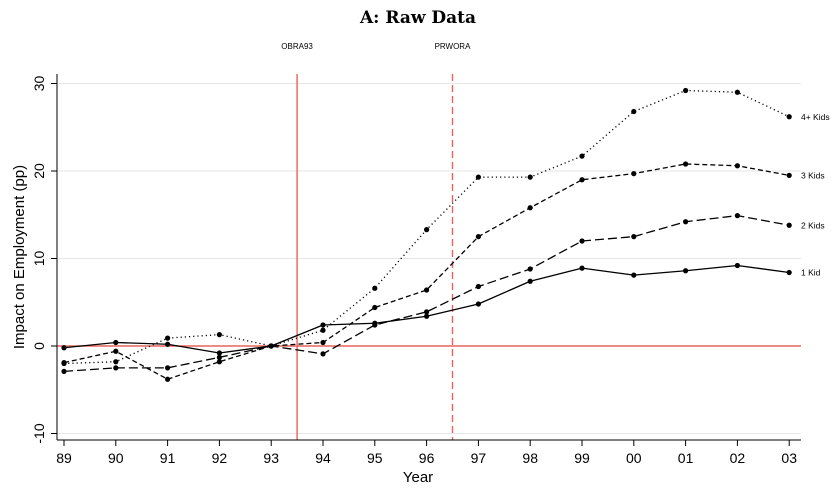  Describe the element at coordinates (297, 46) in the screenshot. I see `policy-label-obra93: OBRA93` at that location.